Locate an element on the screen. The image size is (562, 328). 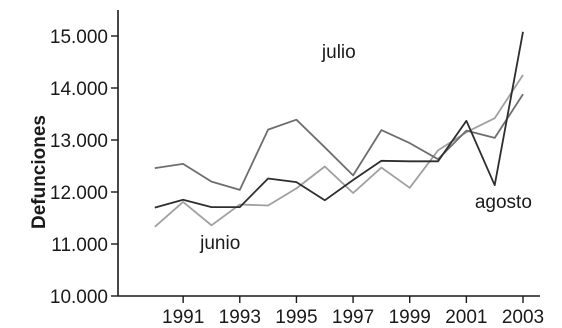
y-tick-label: 11.000 is located at coordinates (79, 245).